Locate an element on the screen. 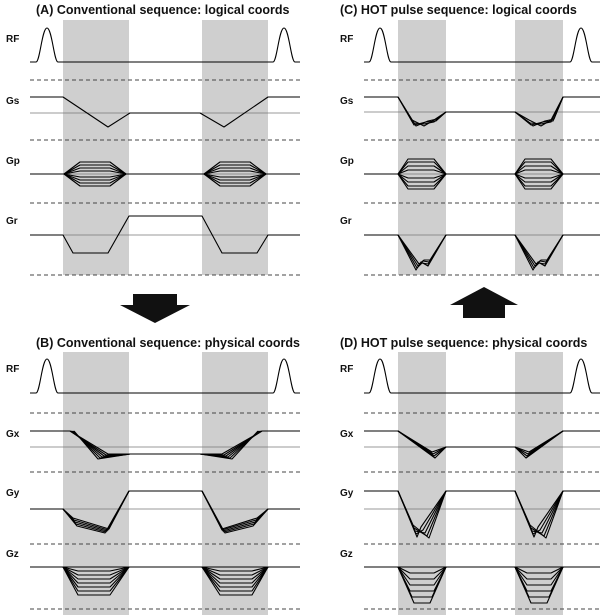 Image resolution: width=614 pixels, height=615 pixels. panel-c-label-rf: RF is located at coordinates (346, 39).